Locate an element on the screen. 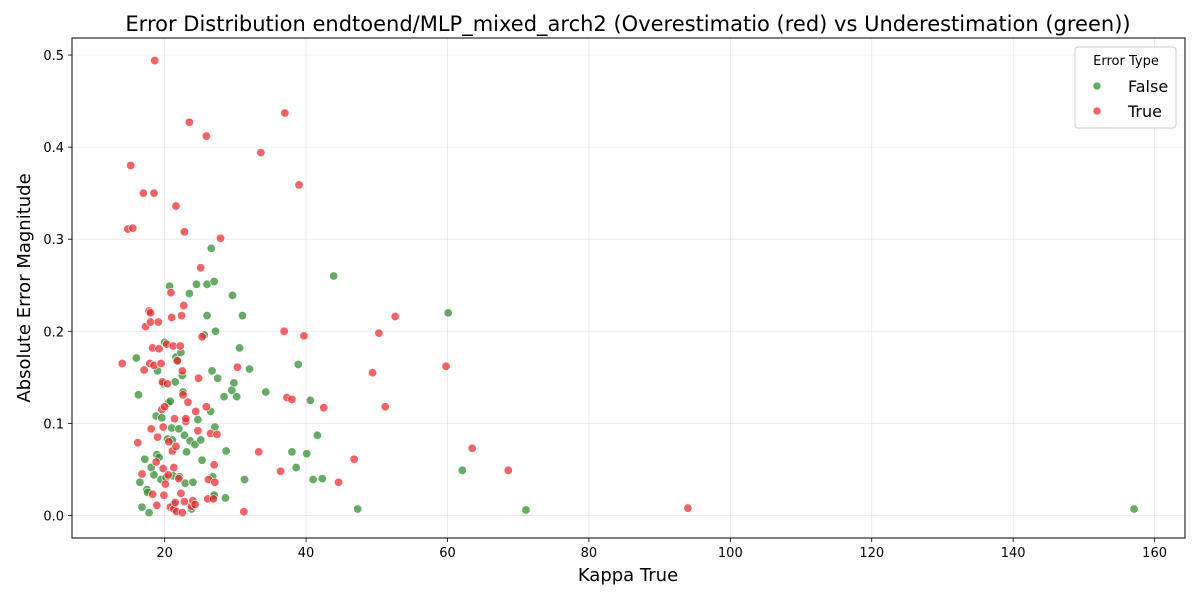 The image size is (1200, 600). y-tick-label: 0.5 is located at coordinates (53, 56).